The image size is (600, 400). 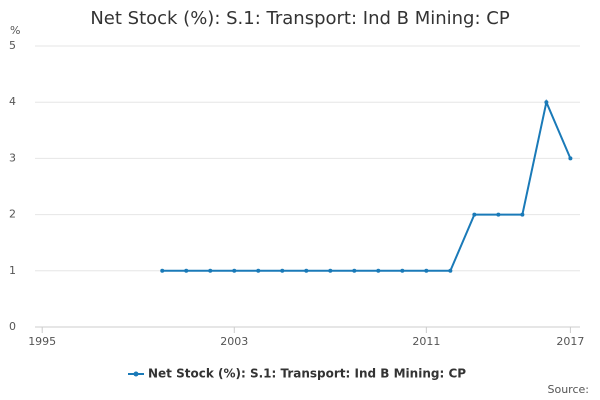 What do you see at coordinates (42, 341) in the screenshot?
I see `x-tick-label: 1995` at bounding box center [42, 341].